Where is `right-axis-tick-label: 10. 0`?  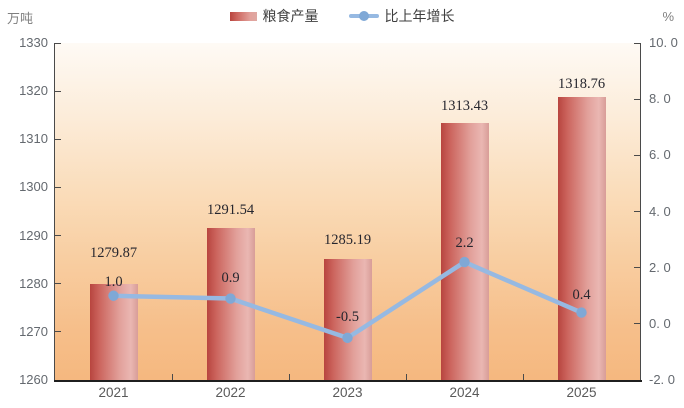 right-axis-tick-label: 10. 0 is located at coordinates (663, 42).